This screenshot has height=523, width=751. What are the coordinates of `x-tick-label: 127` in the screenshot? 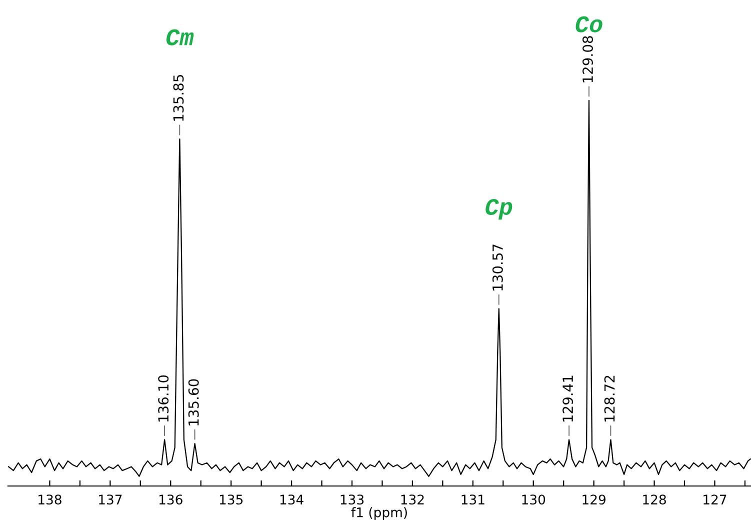 It's located at (715, 499).